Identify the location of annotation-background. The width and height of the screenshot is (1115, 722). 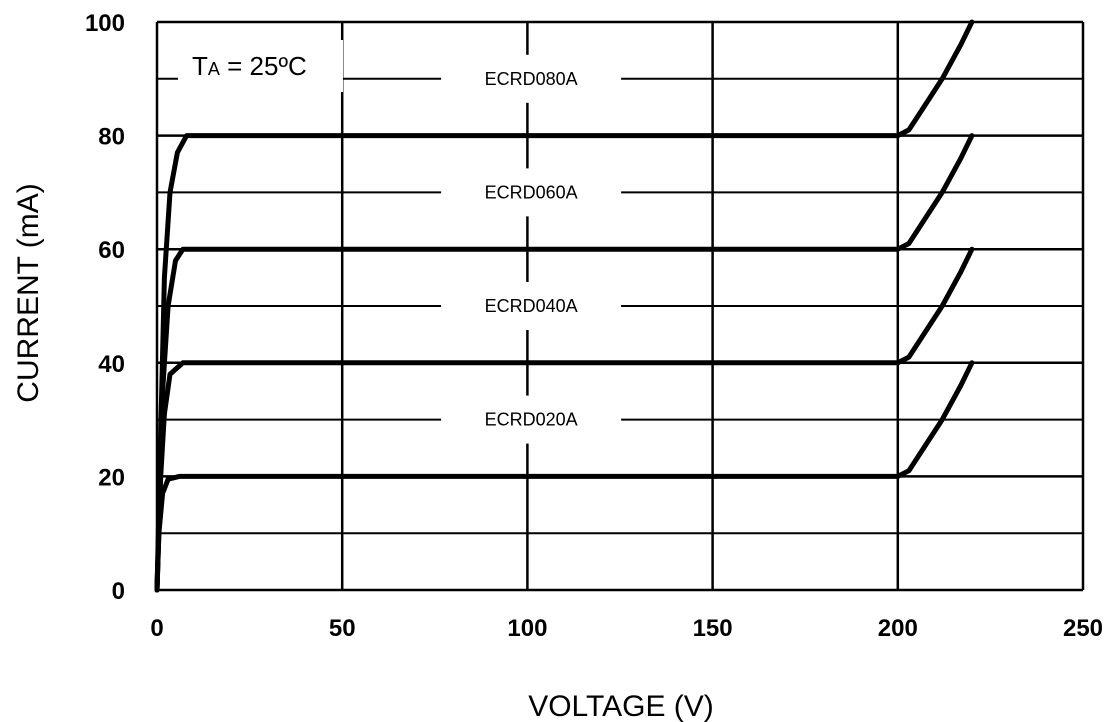
(260, 66).